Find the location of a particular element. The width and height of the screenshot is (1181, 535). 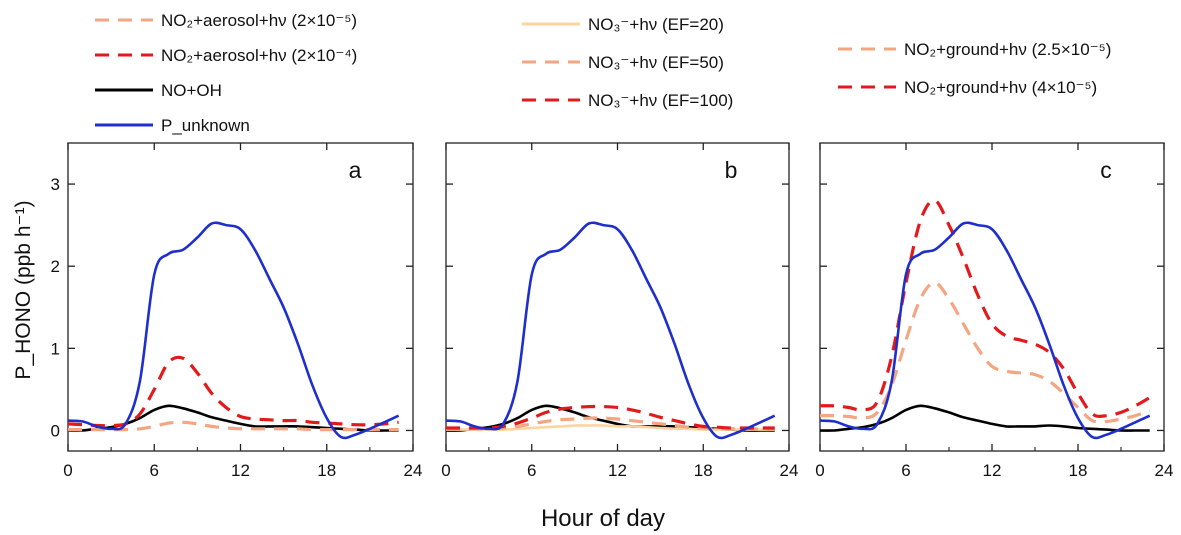

y-tick-label: 3 is located at coordinates (55, 184).